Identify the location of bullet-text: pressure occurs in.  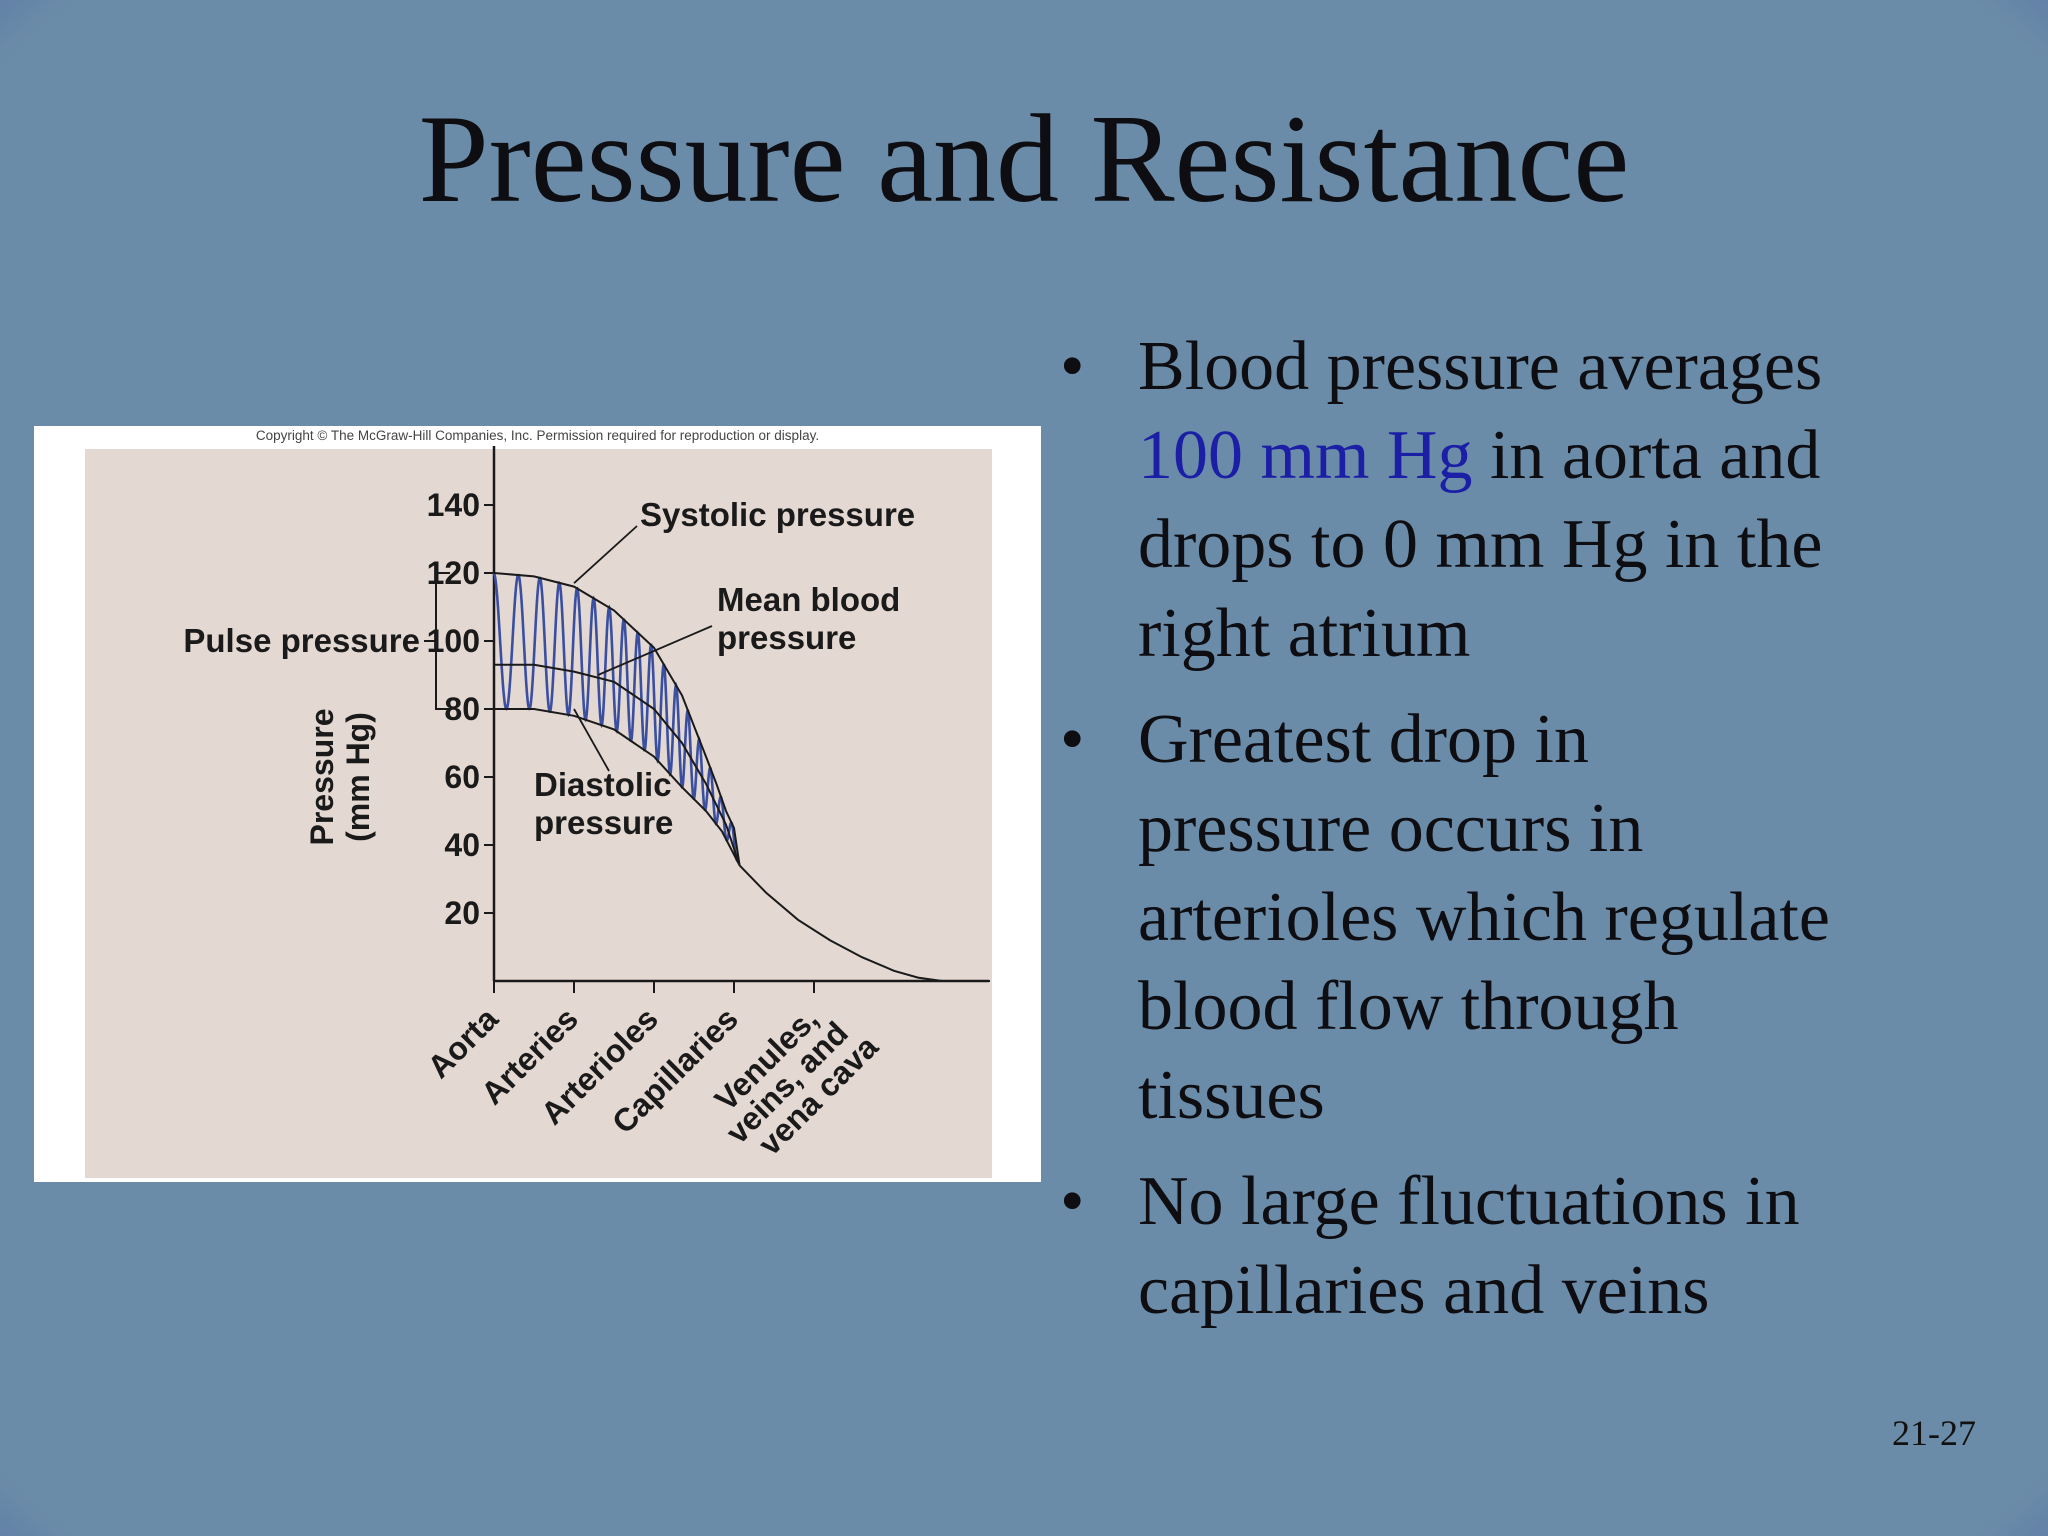
(1391, 828).